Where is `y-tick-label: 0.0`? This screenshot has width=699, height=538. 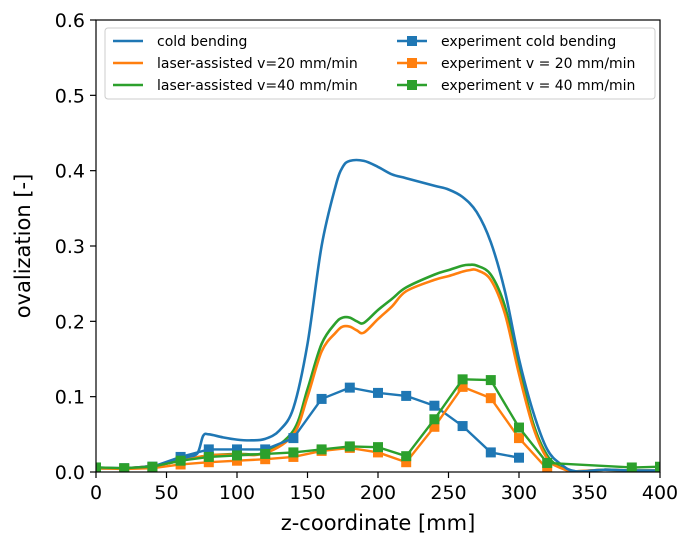 y-tick-label: 0.0 is located at coordinates (70, 473).